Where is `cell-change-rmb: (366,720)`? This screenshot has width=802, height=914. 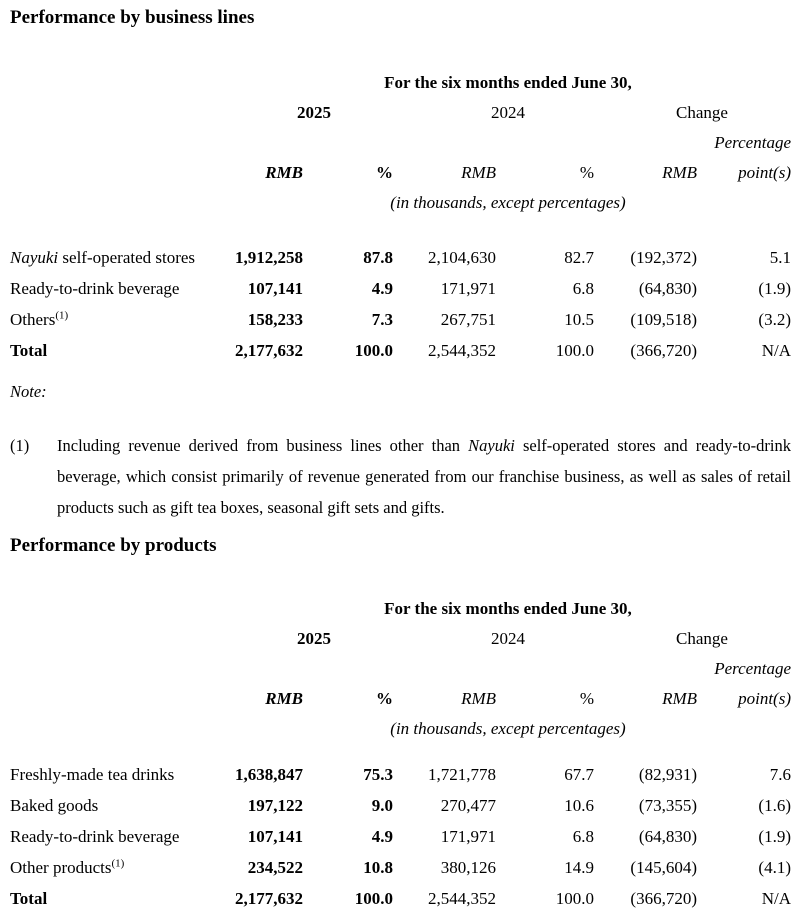 cell-change-rmb: (366,720) is located at coordinates (663, 898).